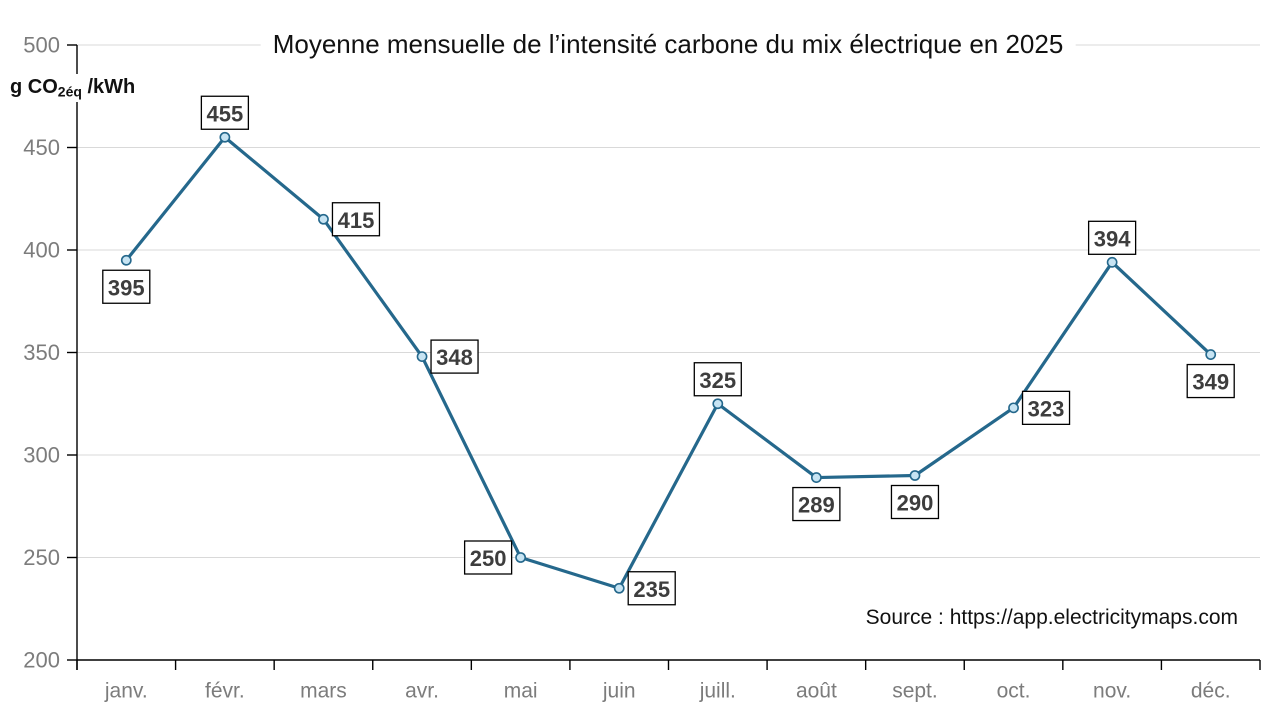 This screenshot has height=720, width=1280. I want to click on x-axis-month-label: févr., so click(225, 691).